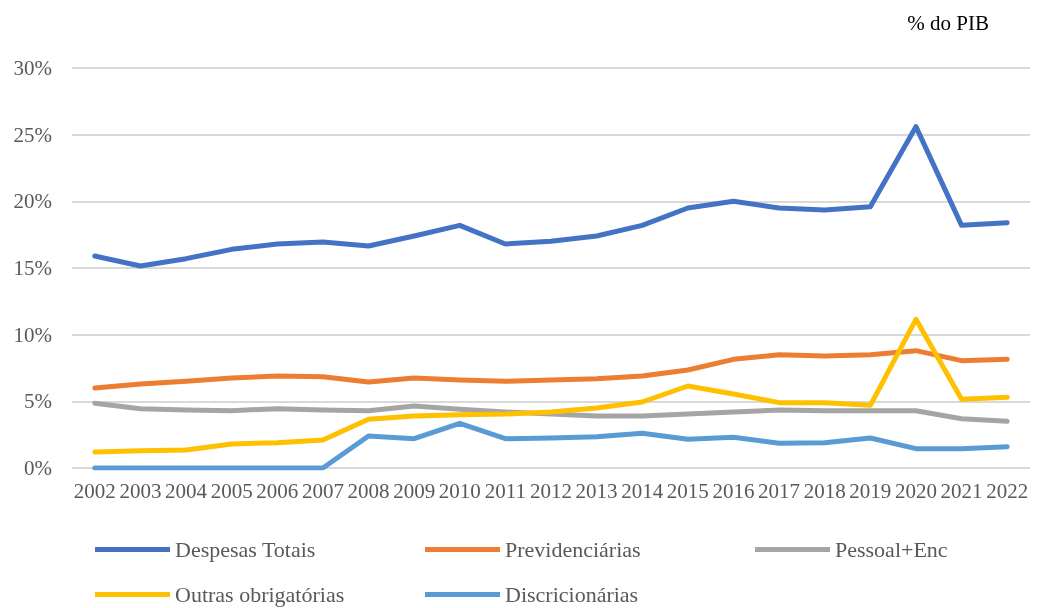 This screenshot has height=608, width=1037. I want to click on x-tick-label: 2012, so click(551, 490).